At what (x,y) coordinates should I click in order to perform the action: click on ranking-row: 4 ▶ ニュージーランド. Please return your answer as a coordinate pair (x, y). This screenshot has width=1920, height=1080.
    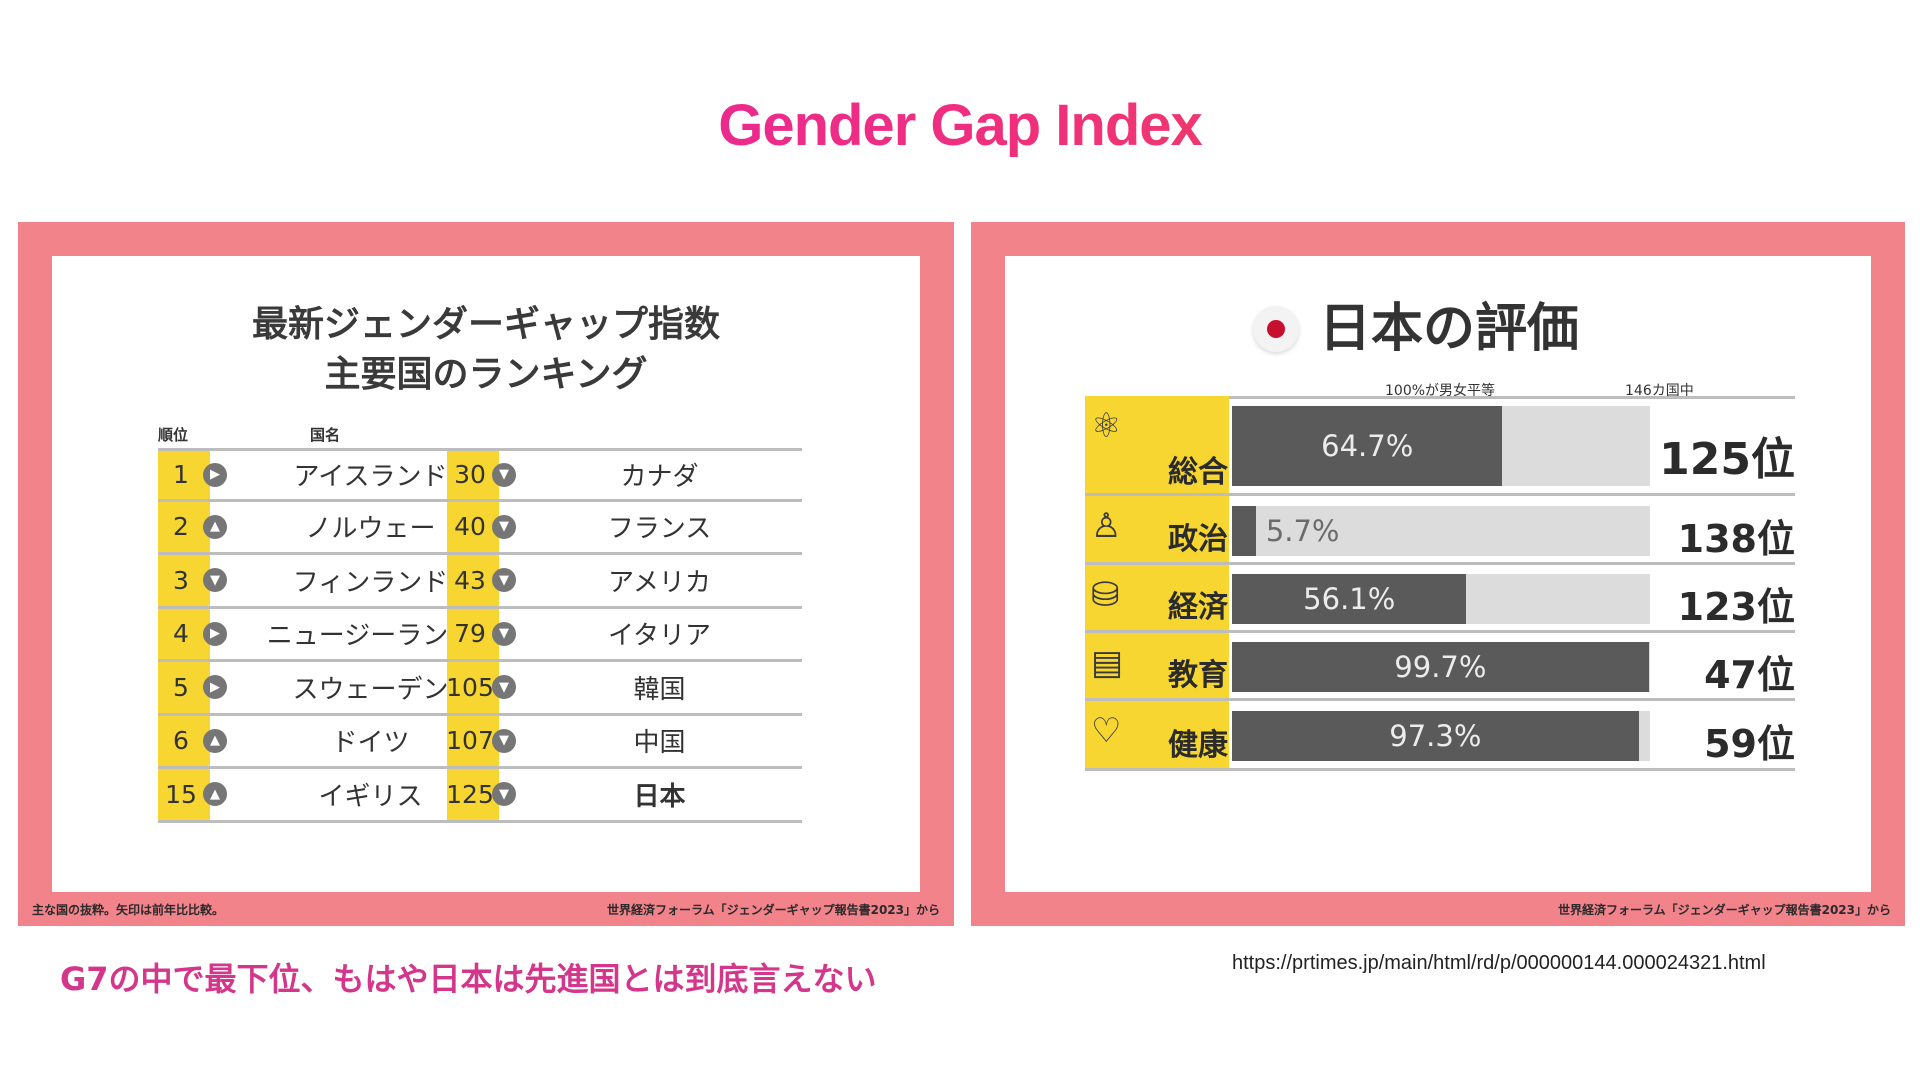
    Looking at the image, I should click on (335, 635).